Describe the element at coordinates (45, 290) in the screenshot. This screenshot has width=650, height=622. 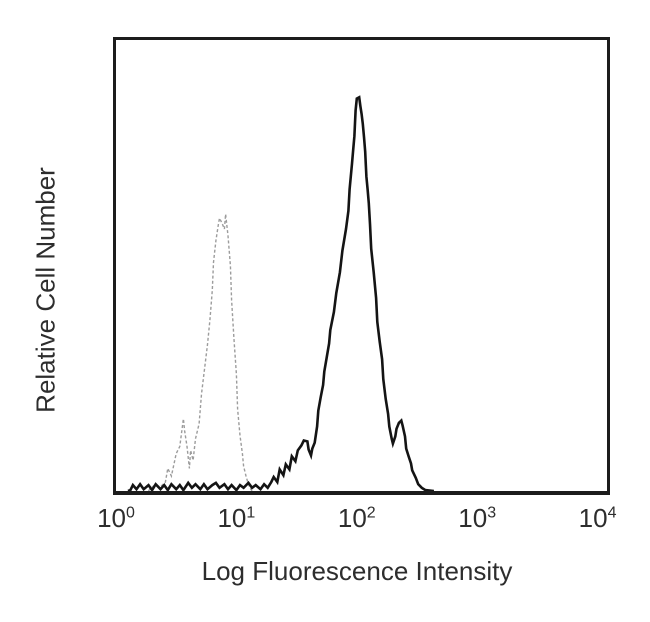
I see `y-axis-label: Relative Cell Number` at that location.